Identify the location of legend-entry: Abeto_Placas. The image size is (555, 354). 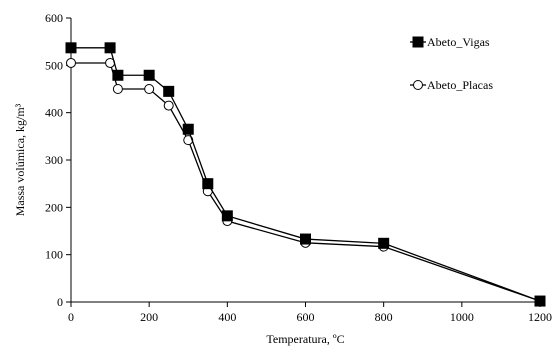
(451, 85).